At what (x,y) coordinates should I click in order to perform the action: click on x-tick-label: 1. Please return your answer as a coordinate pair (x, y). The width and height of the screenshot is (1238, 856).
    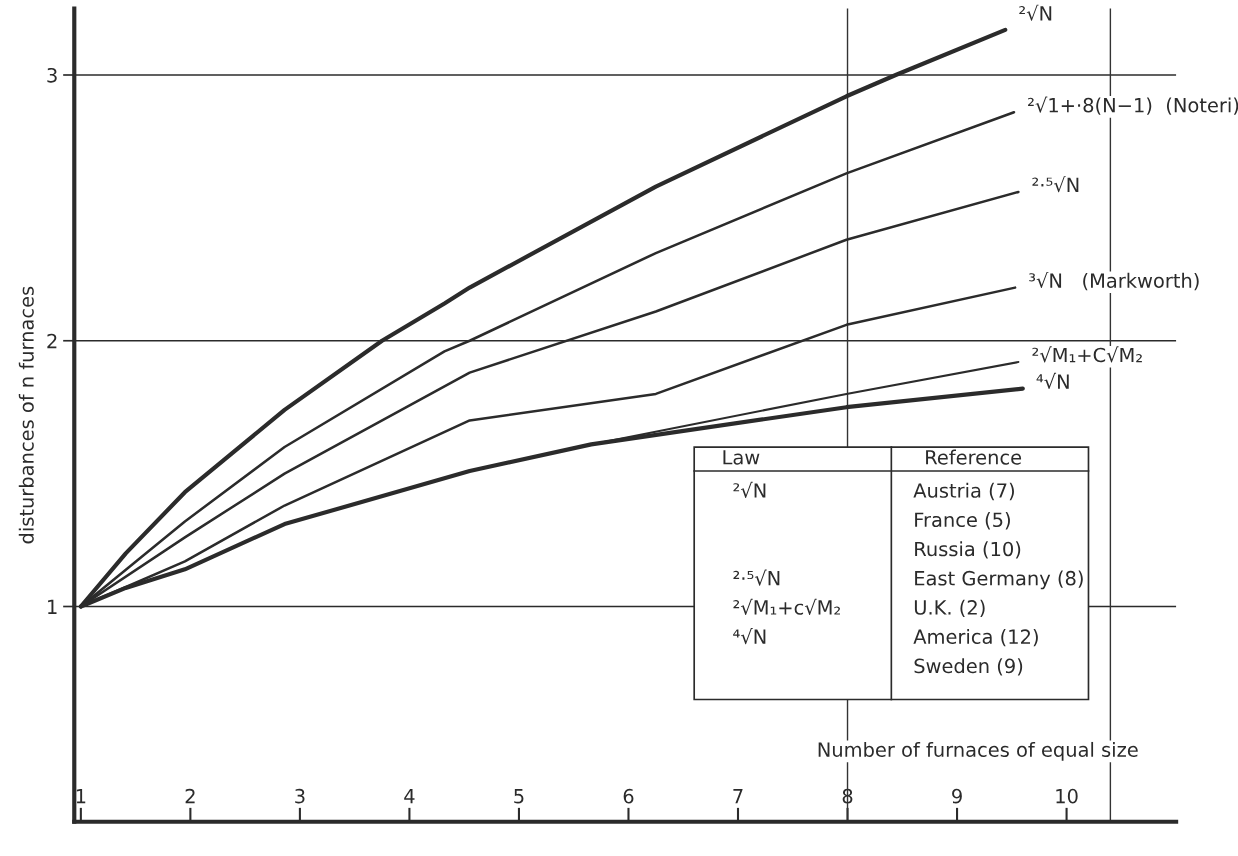
    Looking at the image, I should click on (81, 796).